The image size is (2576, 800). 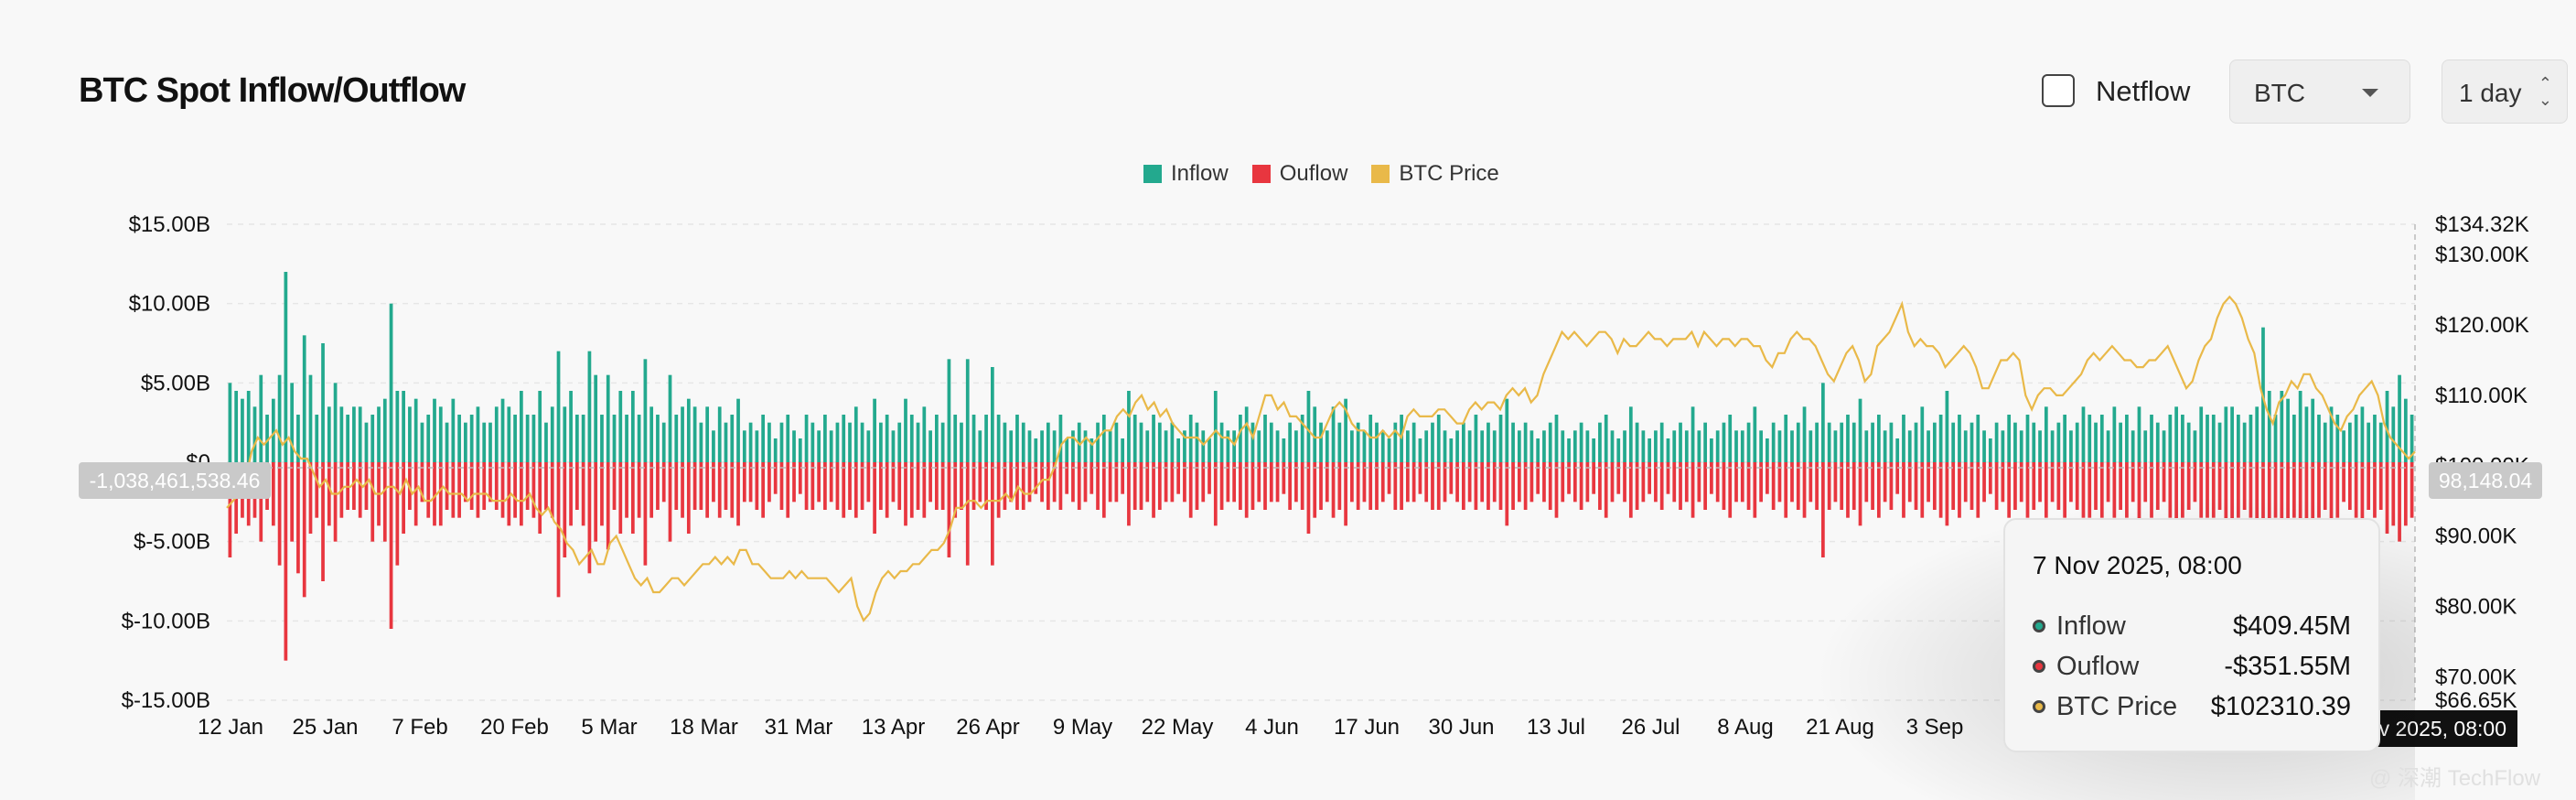 I want to click on tooltip-label: BTC Price, so click(x=2117, y=707).